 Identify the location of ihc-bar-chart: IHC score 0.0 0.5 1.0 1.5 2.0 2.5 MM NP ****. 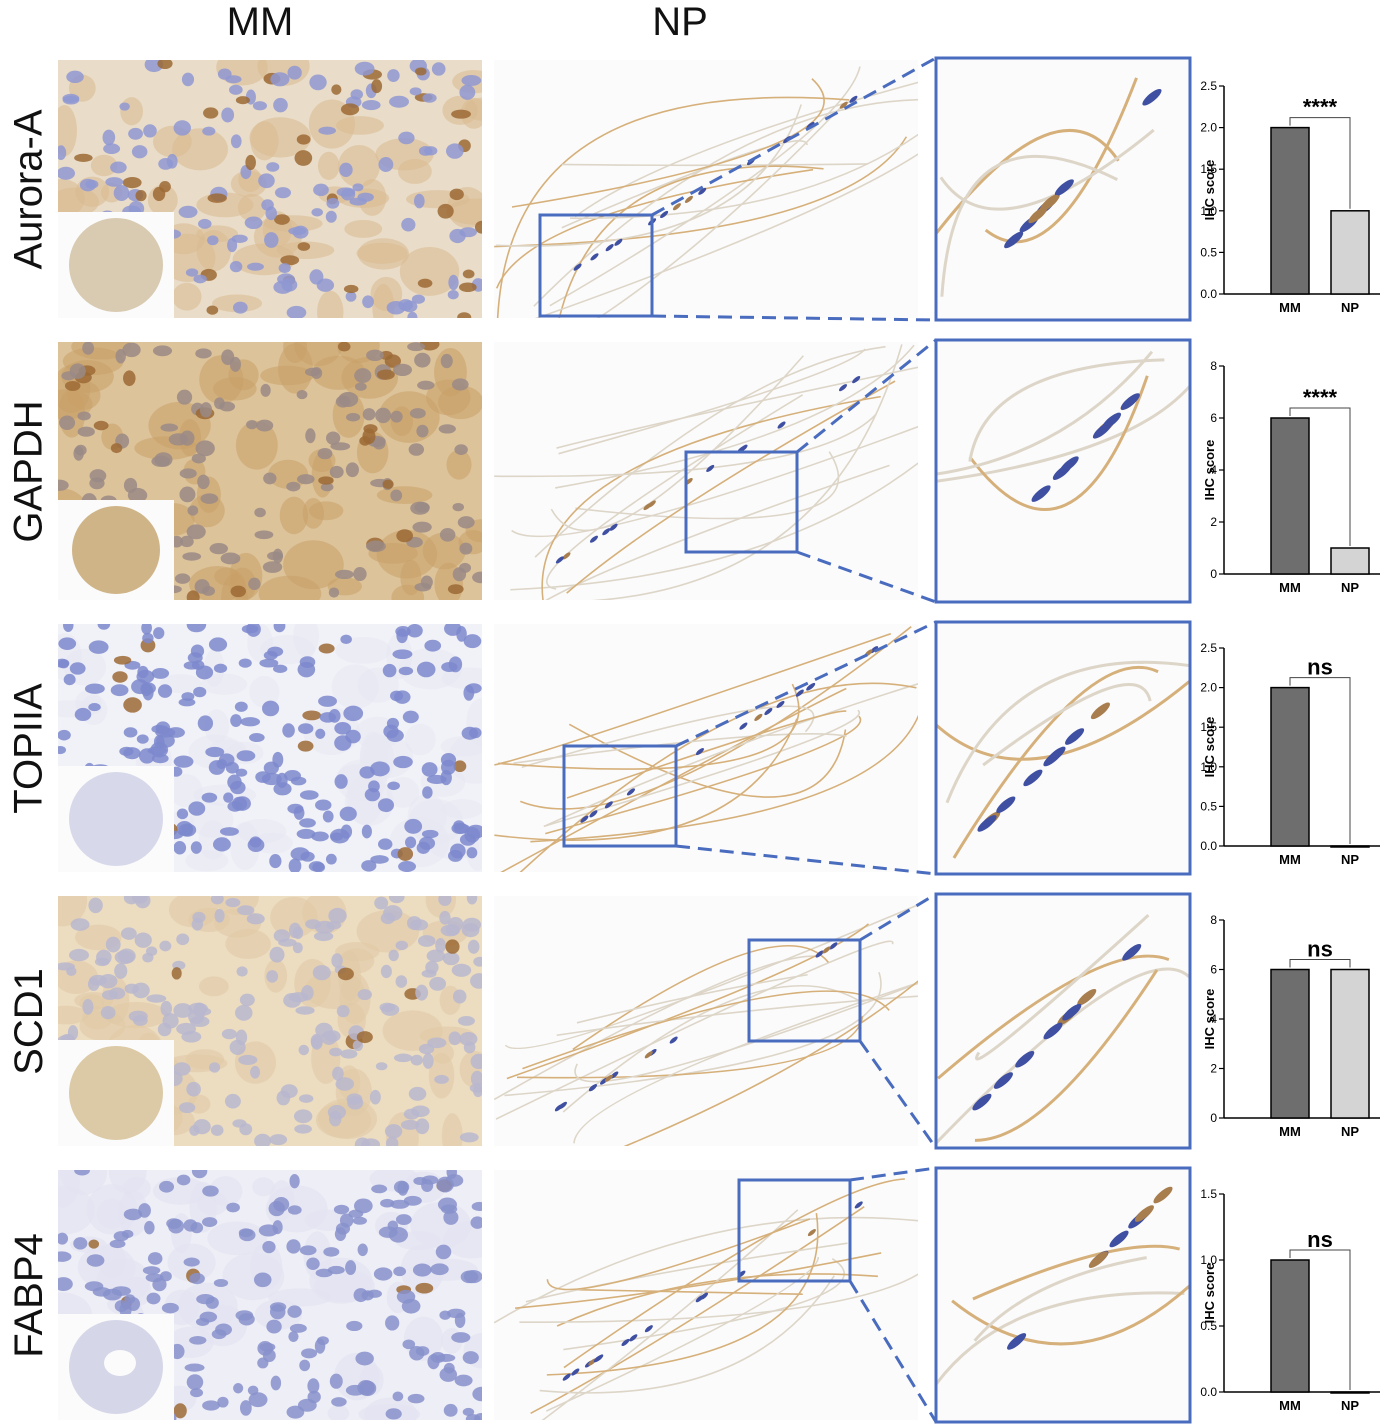
(1290, 197).